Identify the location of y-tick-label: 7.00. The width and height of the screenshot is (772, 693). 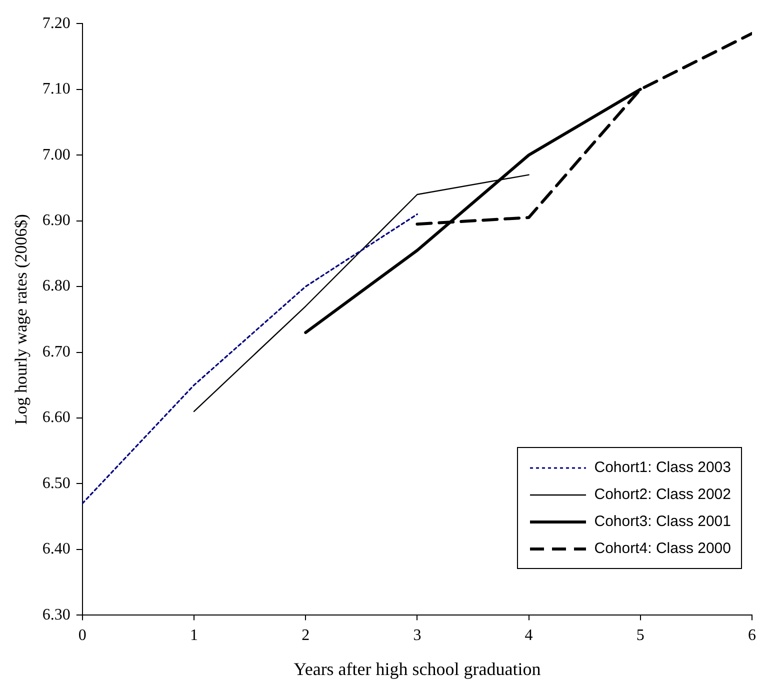
(56, 155).